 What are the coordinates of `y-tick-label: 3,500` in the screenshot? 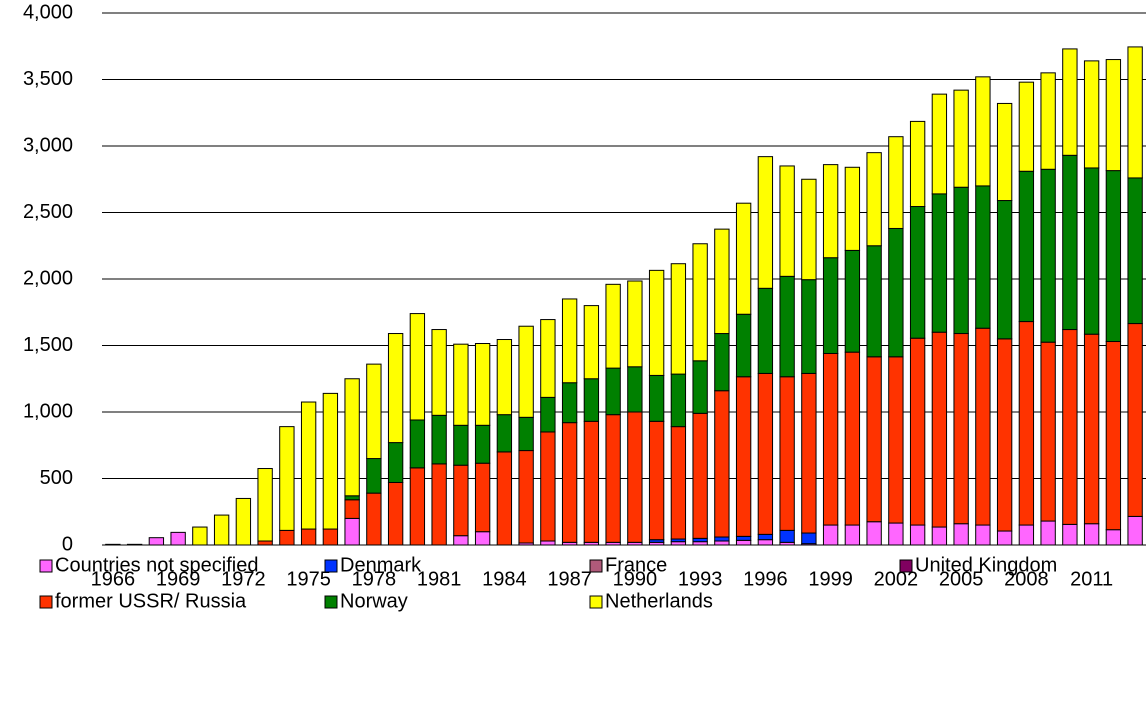 It's located at (48, 79).